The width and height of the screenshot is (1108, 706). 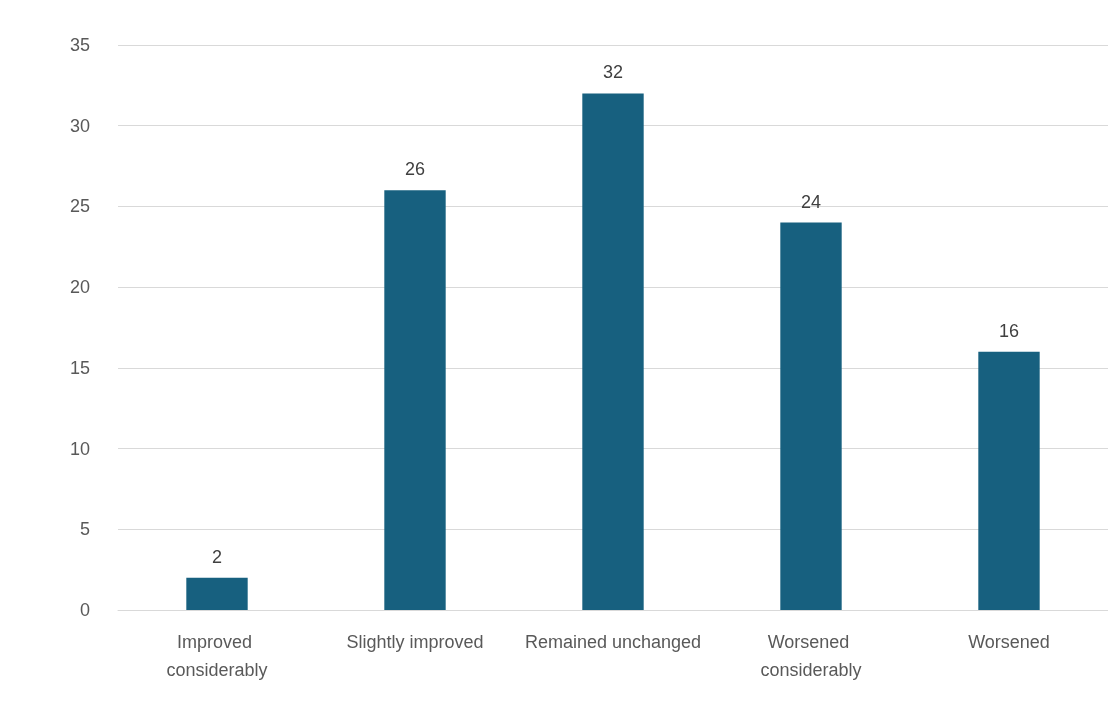 What do you see at coordinates (217, 656) in the screenshot?
I see `x-tick-label: Improved considerably` at bounding box center [217, 656].